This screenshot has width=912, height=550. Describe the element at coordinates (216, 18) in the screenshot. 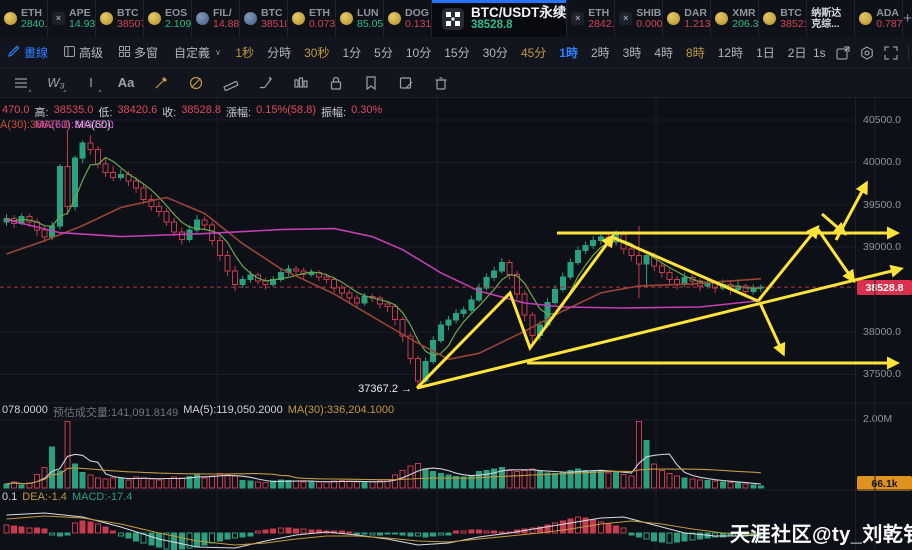

I see `ticker-item-fil: FIL/14.8808` at that location.